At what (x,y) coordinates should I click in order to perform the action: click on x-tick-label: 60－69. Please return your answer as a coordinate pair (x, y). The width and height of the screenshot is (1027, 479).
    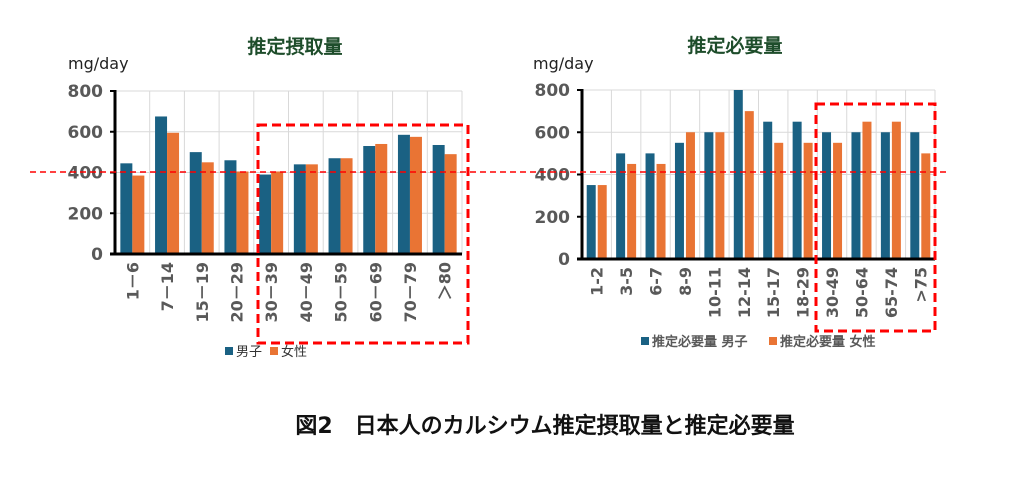
    Looking at the image, I should click on (375, 292).